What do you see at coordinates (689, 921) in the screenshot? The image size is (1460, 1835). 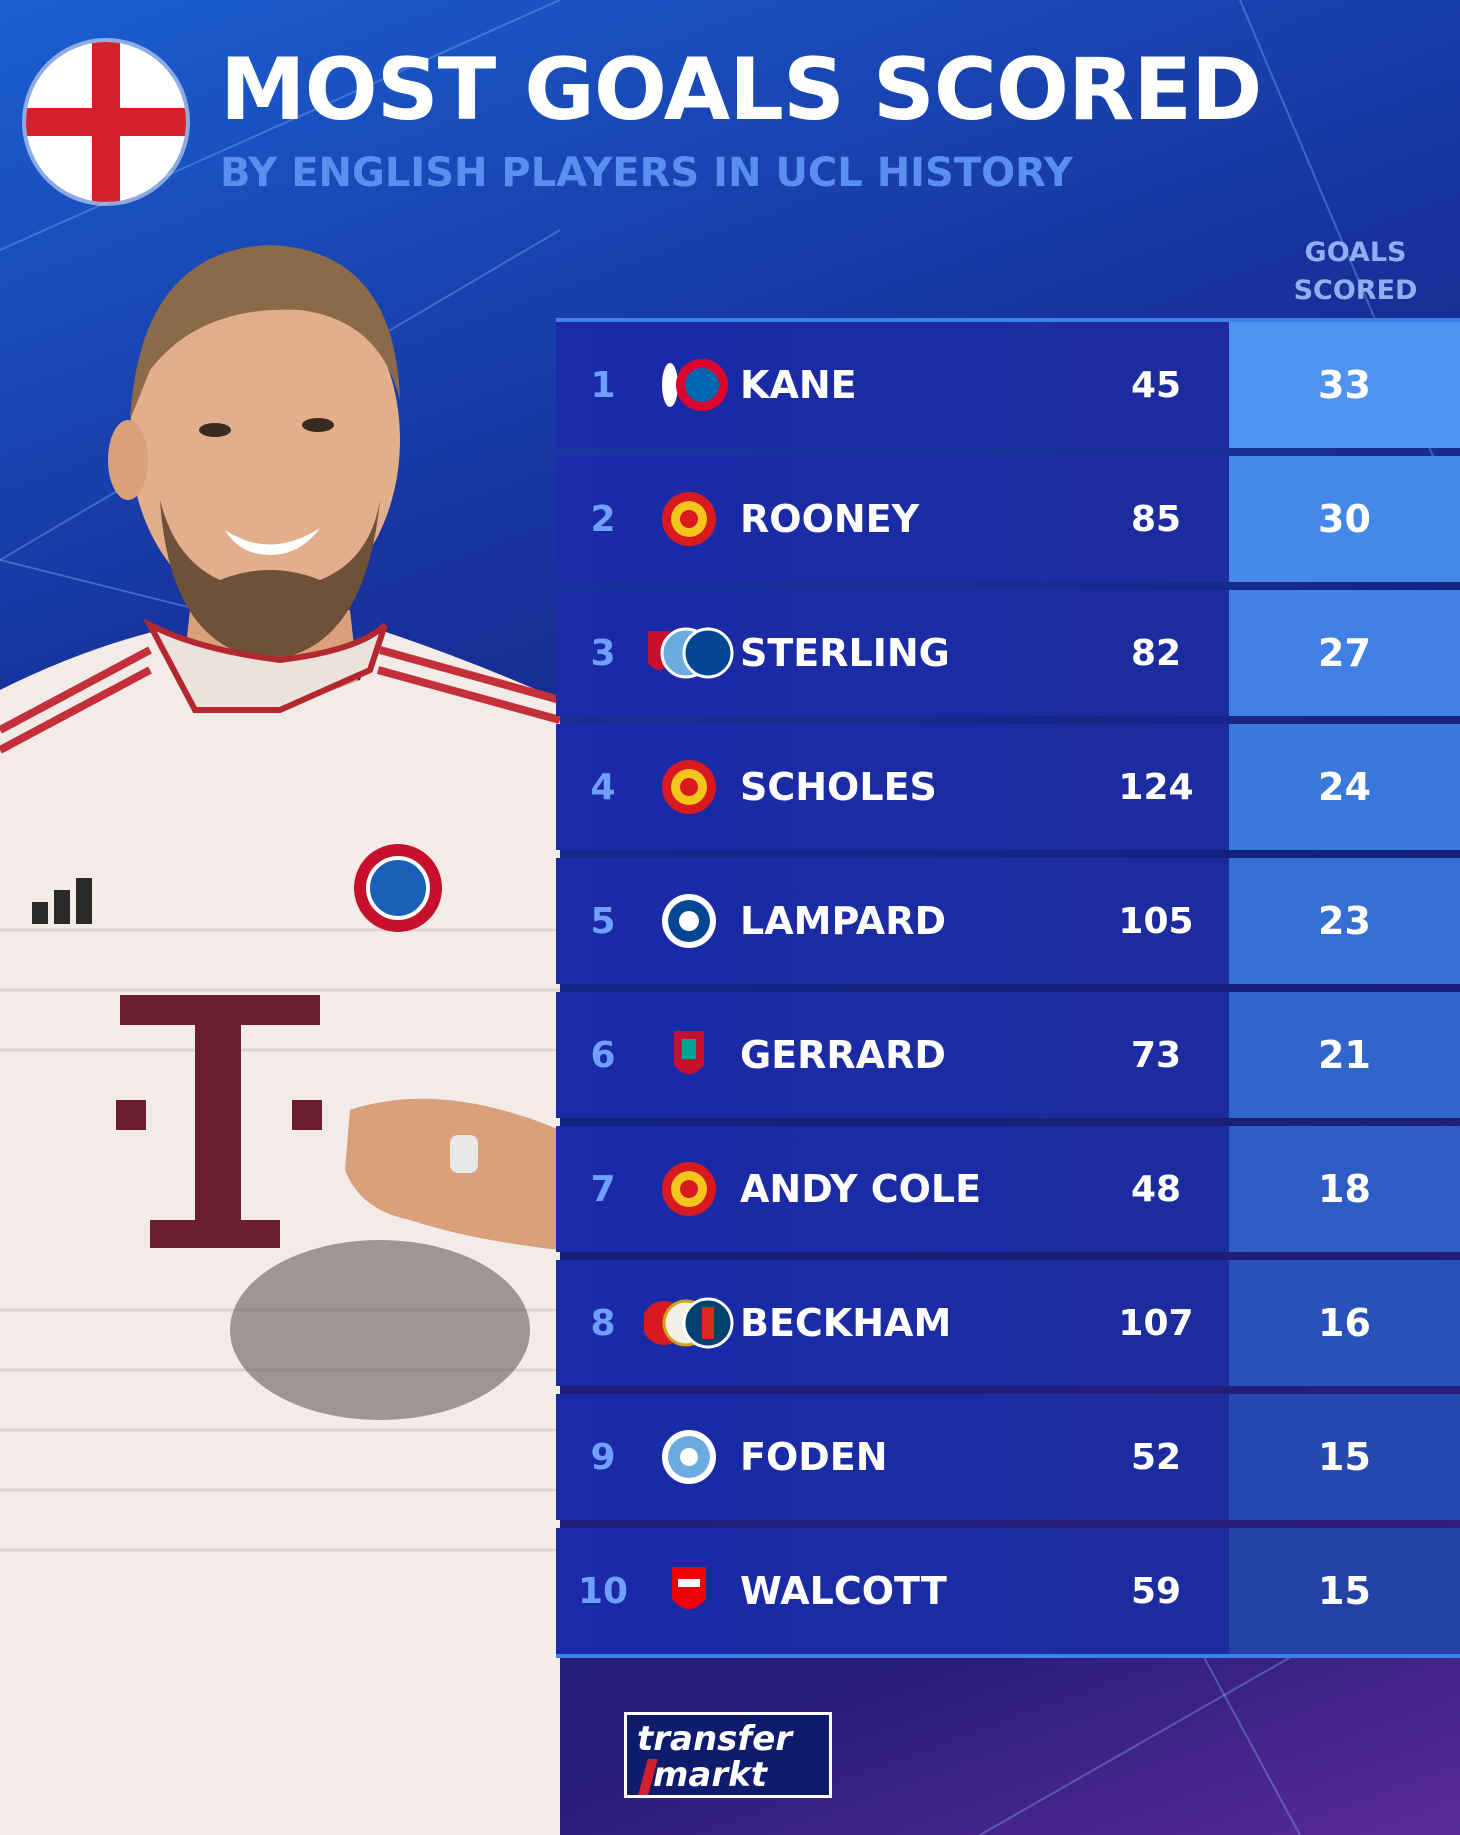 I see `chelsea-crest-icon` at bounding box center [689, 921].